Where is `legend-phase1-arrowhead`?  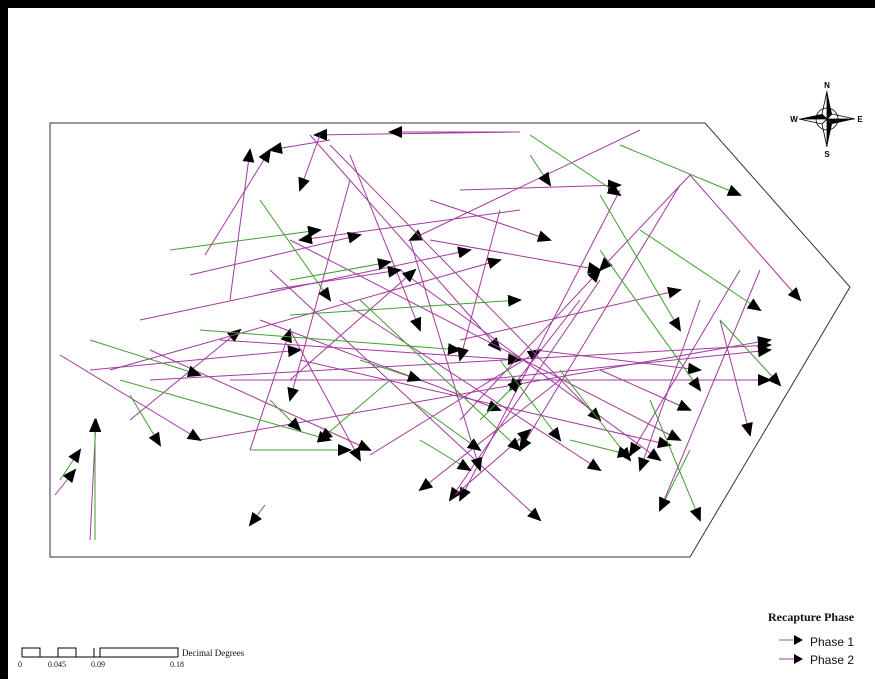 legend-phase1-arrowhead is located at coordinates (798, 640).